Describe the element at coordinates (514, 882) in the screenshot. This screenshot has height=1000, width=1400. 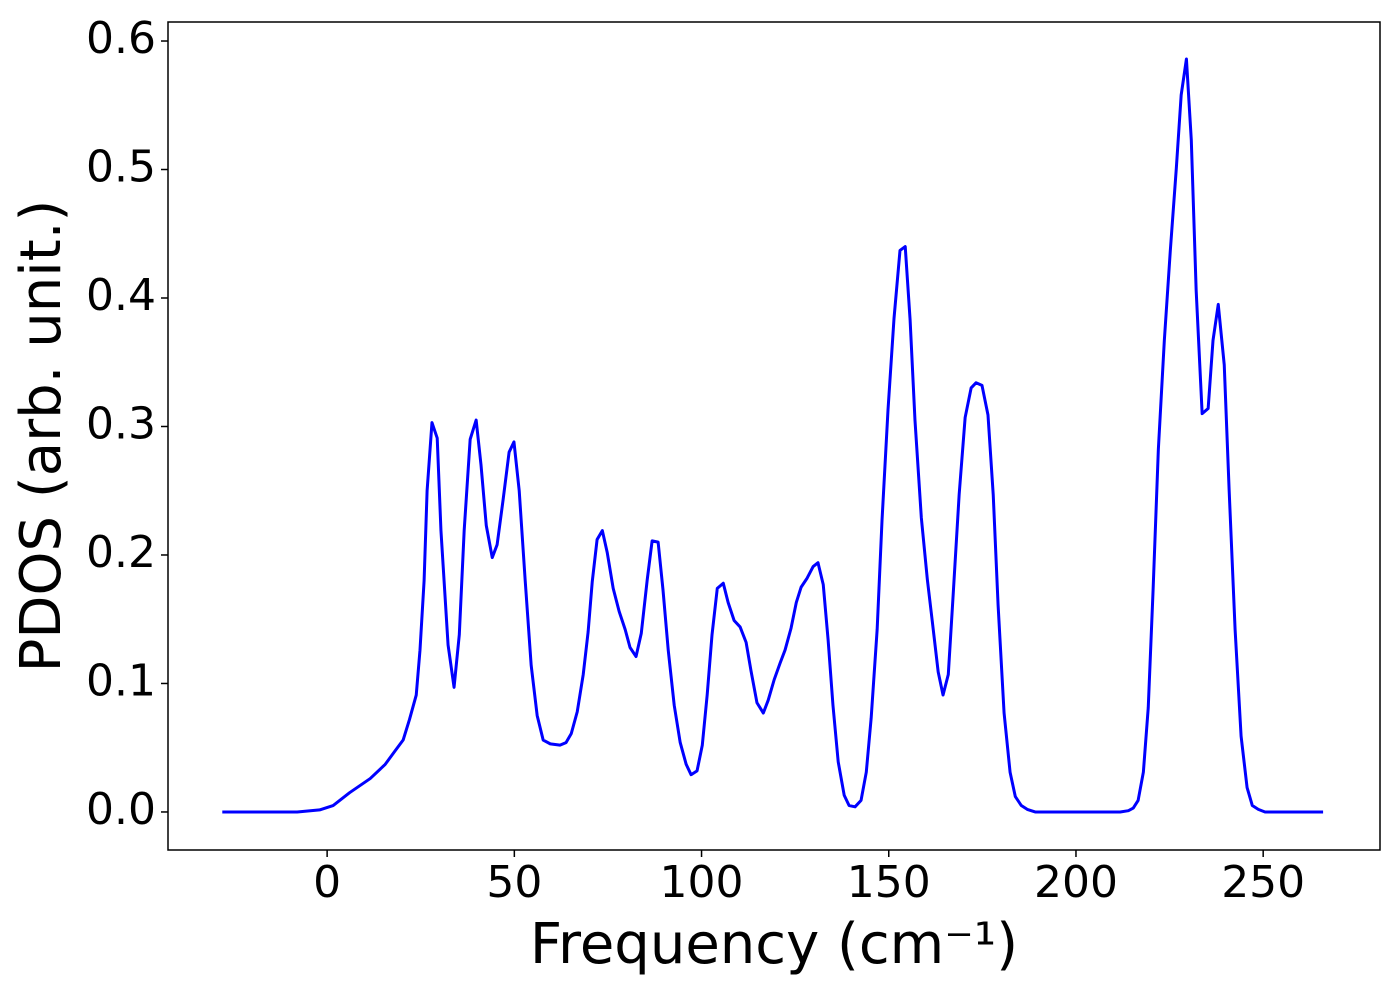
I see `x-tick-label: 50` at that location.